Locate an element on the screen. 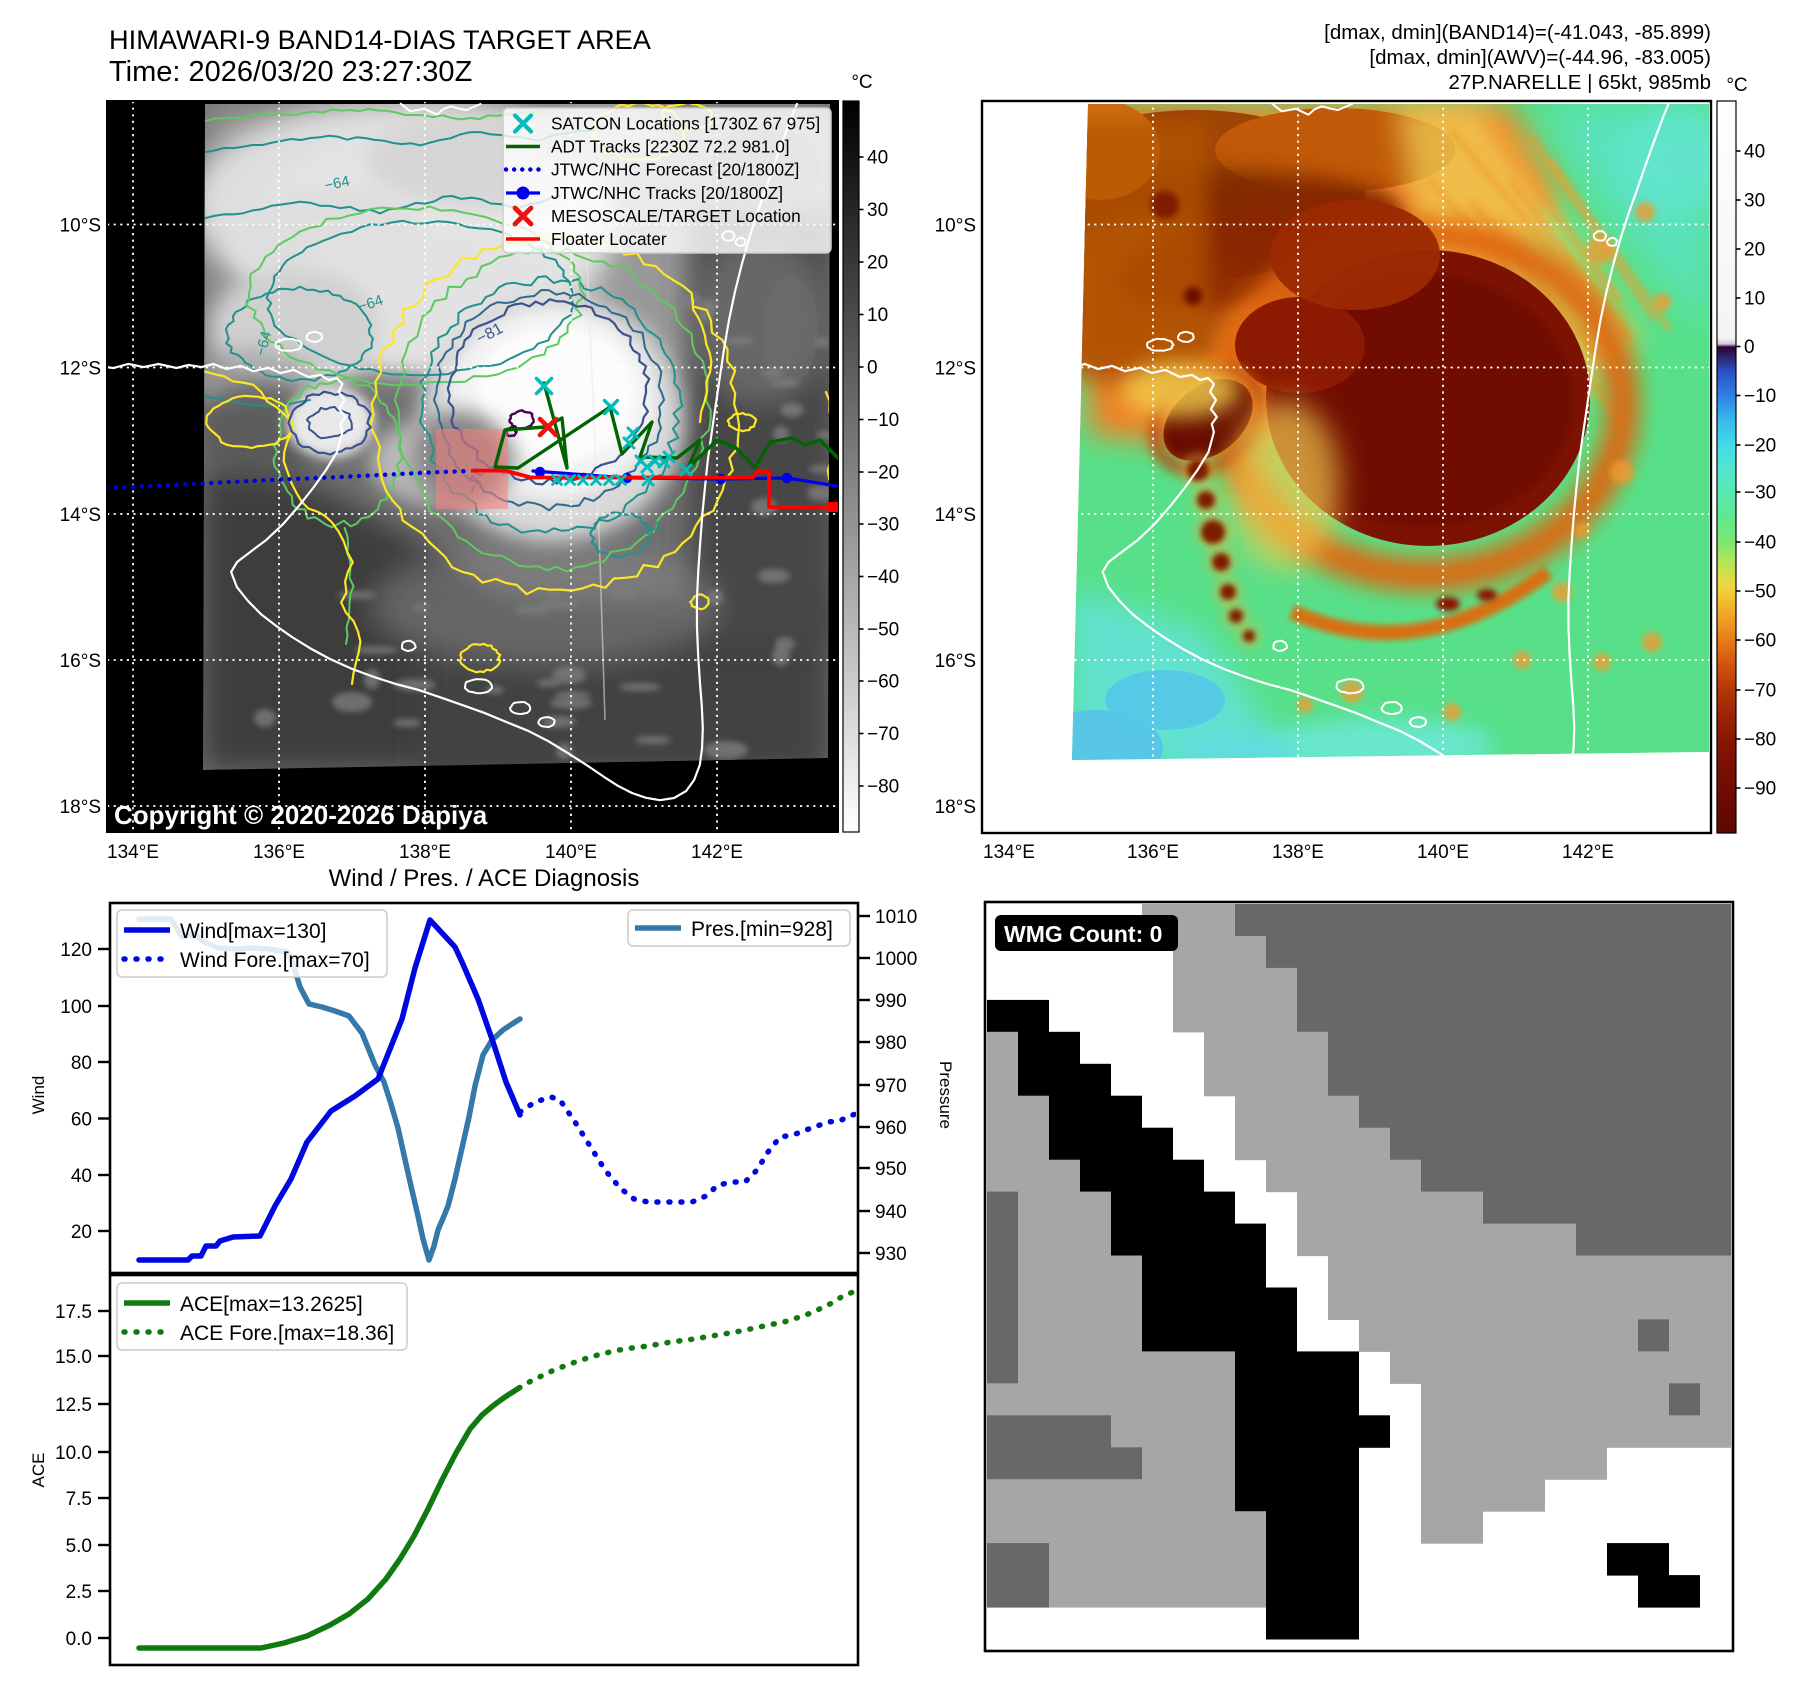 The height and width of the screenshot is (1695, 1801). svg-text: WMG Count: 0 is located at coordinates (1083, 934).